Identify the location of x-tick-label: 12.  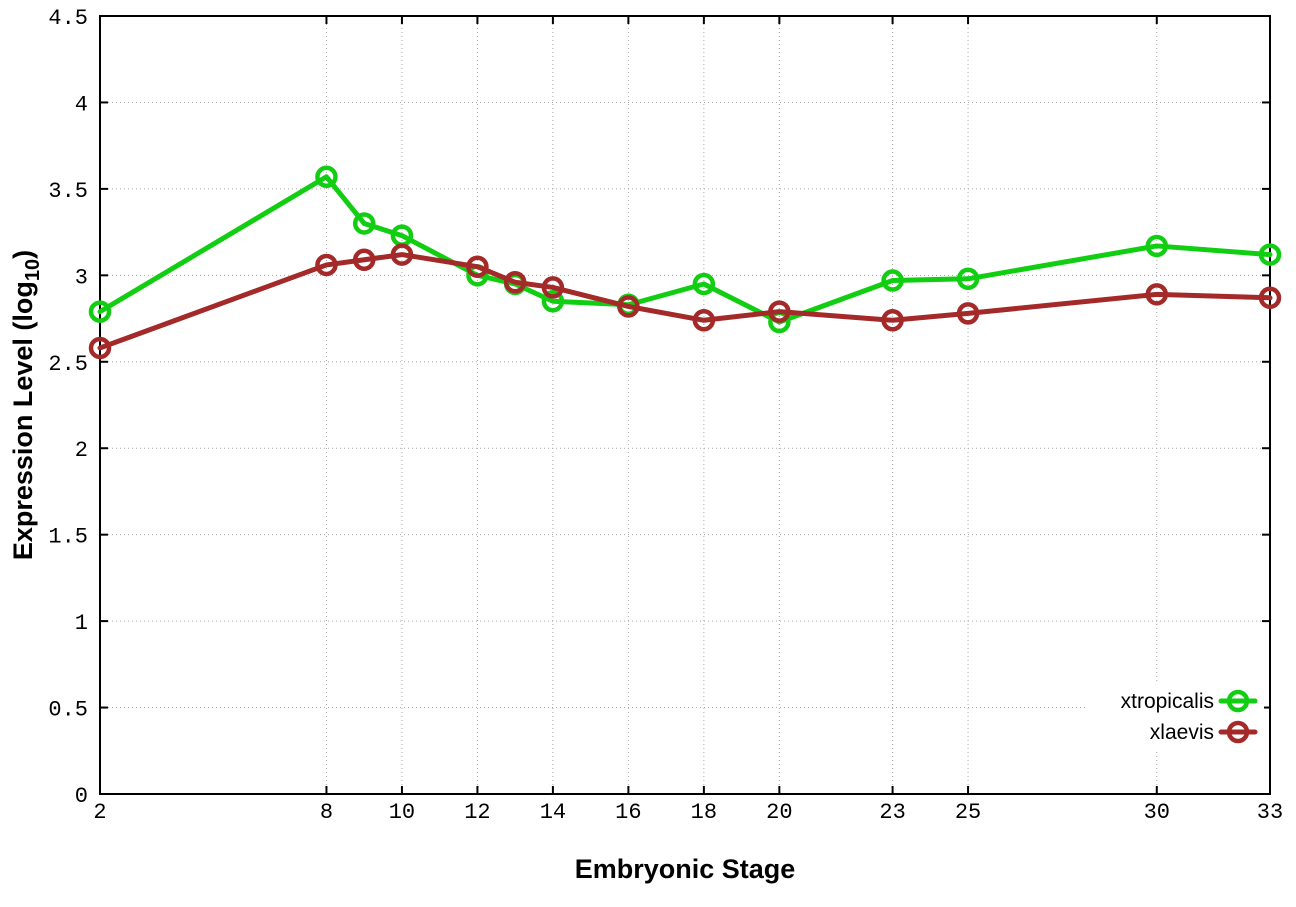
(477, 812).